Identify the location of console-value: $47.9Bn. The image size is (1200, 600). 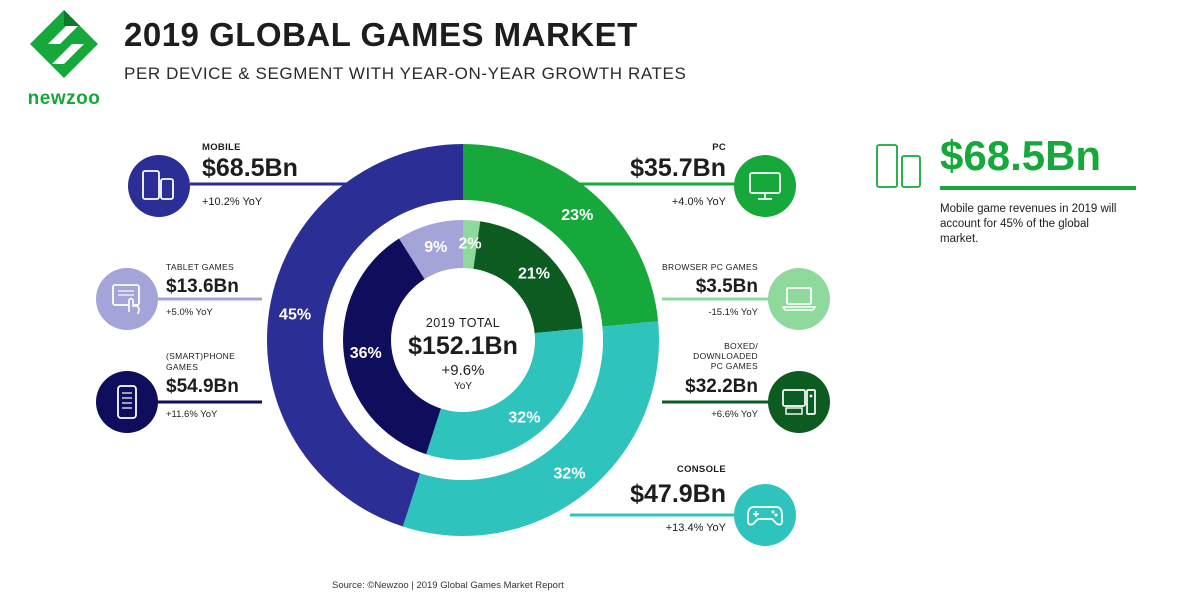
(678, 494).